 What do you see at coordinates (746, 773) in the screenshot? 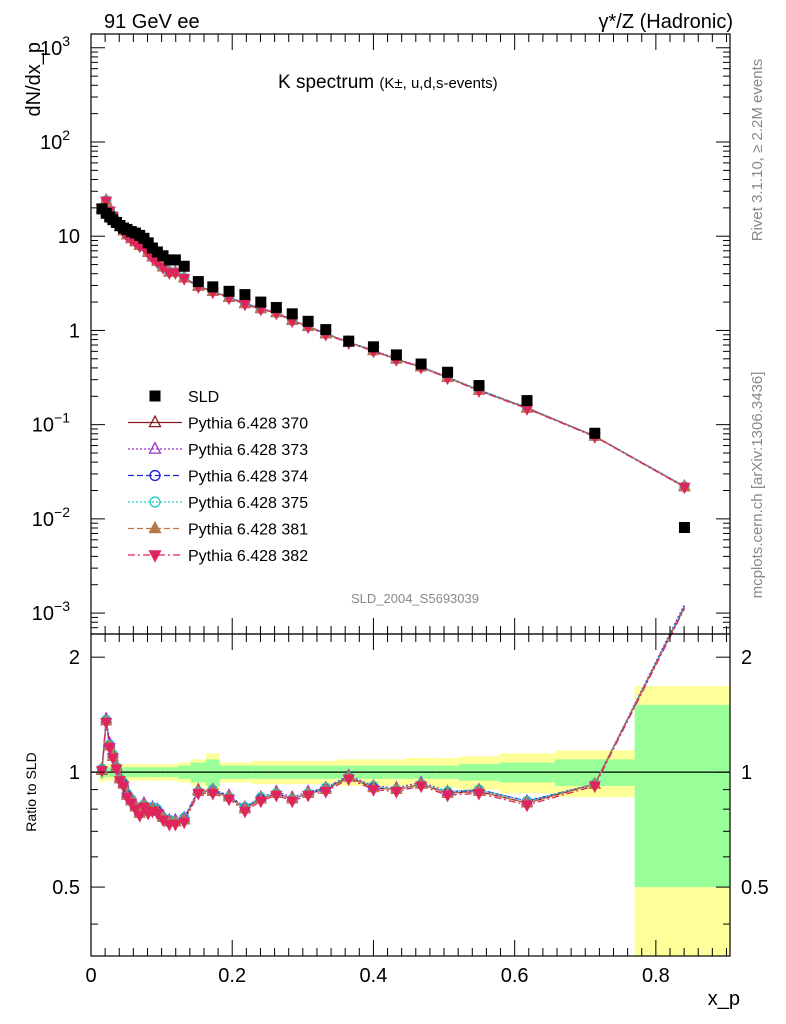
I see `ratio-tick-label-right: 1` at bounding box center [746, 773].